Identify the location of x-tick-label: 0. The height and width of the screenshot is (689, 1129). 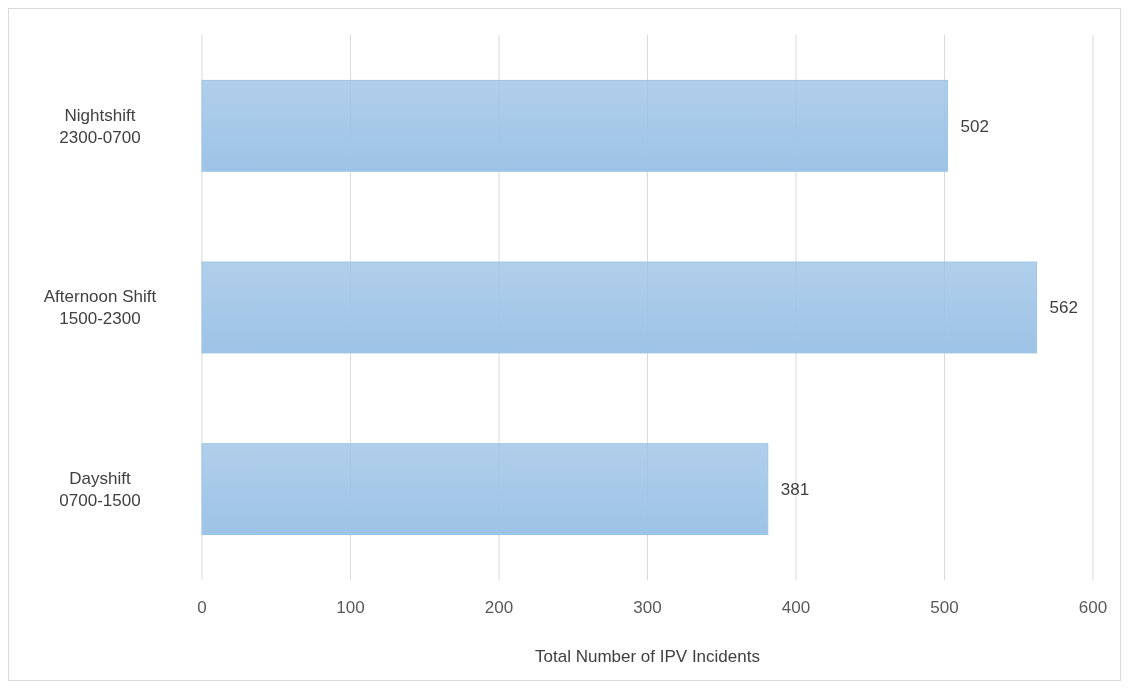
(202, 607).